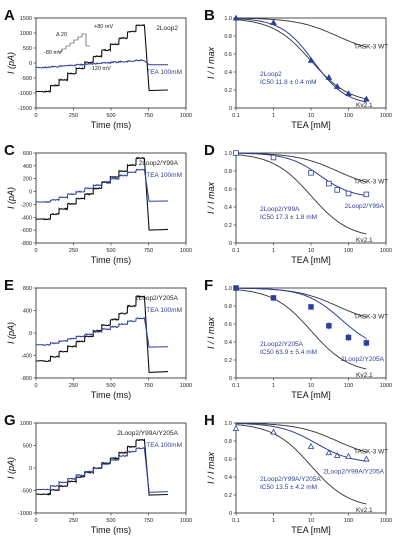  I want to click on panel-c-y-tick-label: 400, so click(27, 167).